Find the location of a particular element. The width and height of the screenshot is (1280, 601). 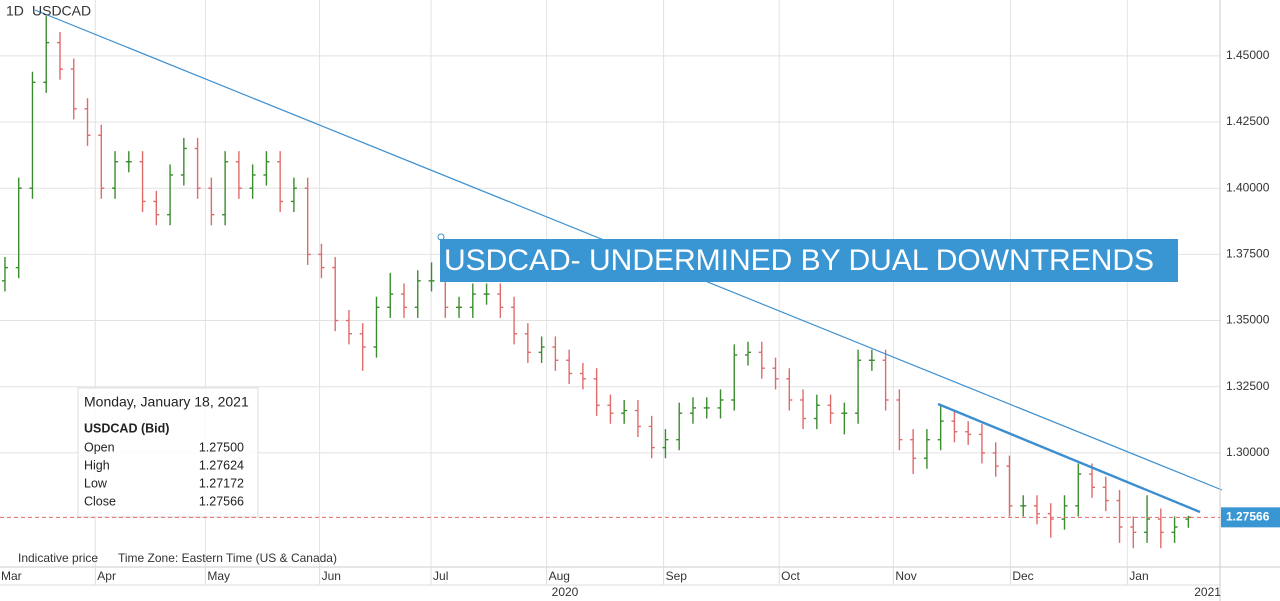

footer-note: Indicative price is located at coordinates (58, 558).